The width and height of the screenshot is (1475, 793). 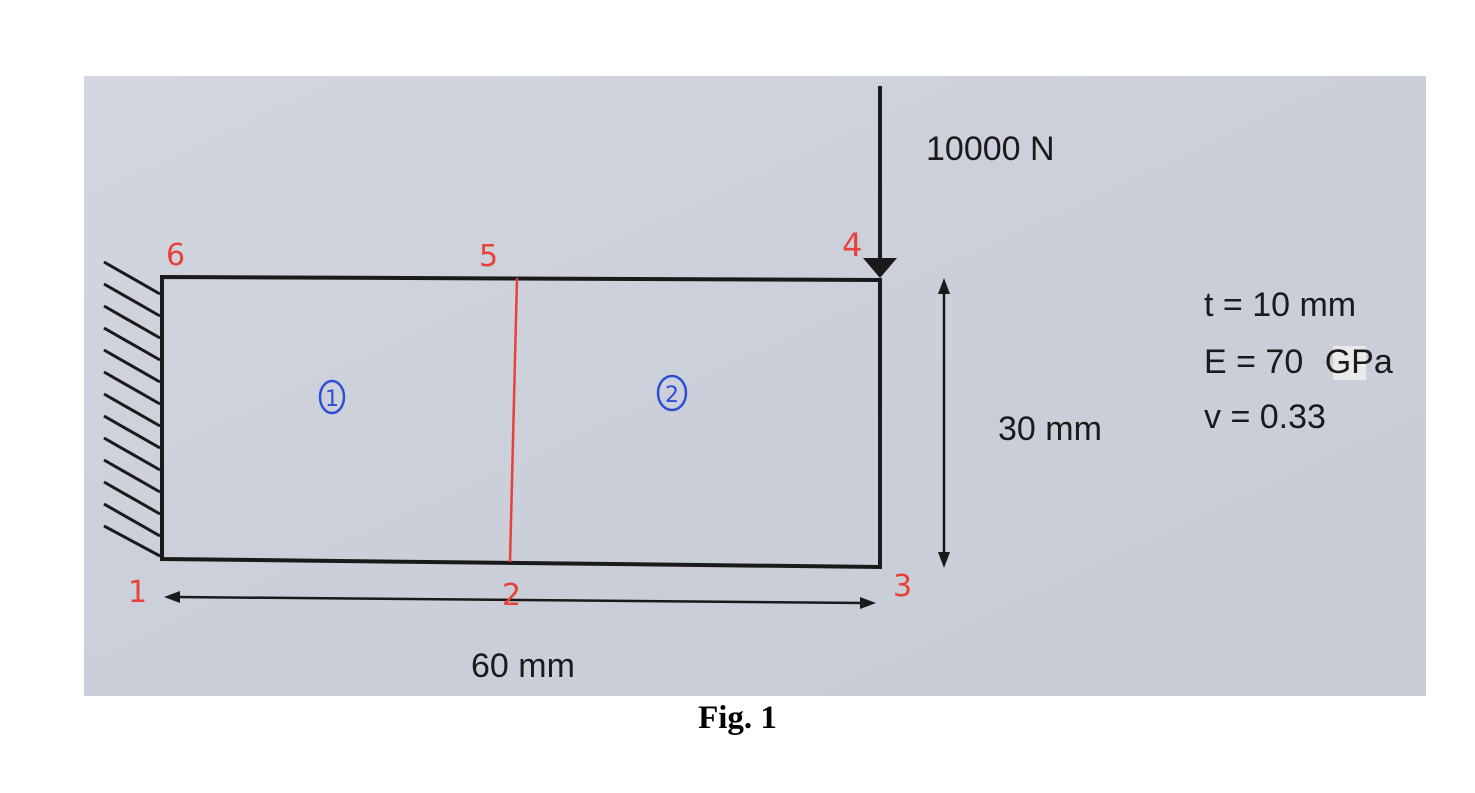 I want to click on poisson-property: v = 0.33, so click(x=1265, y=417).